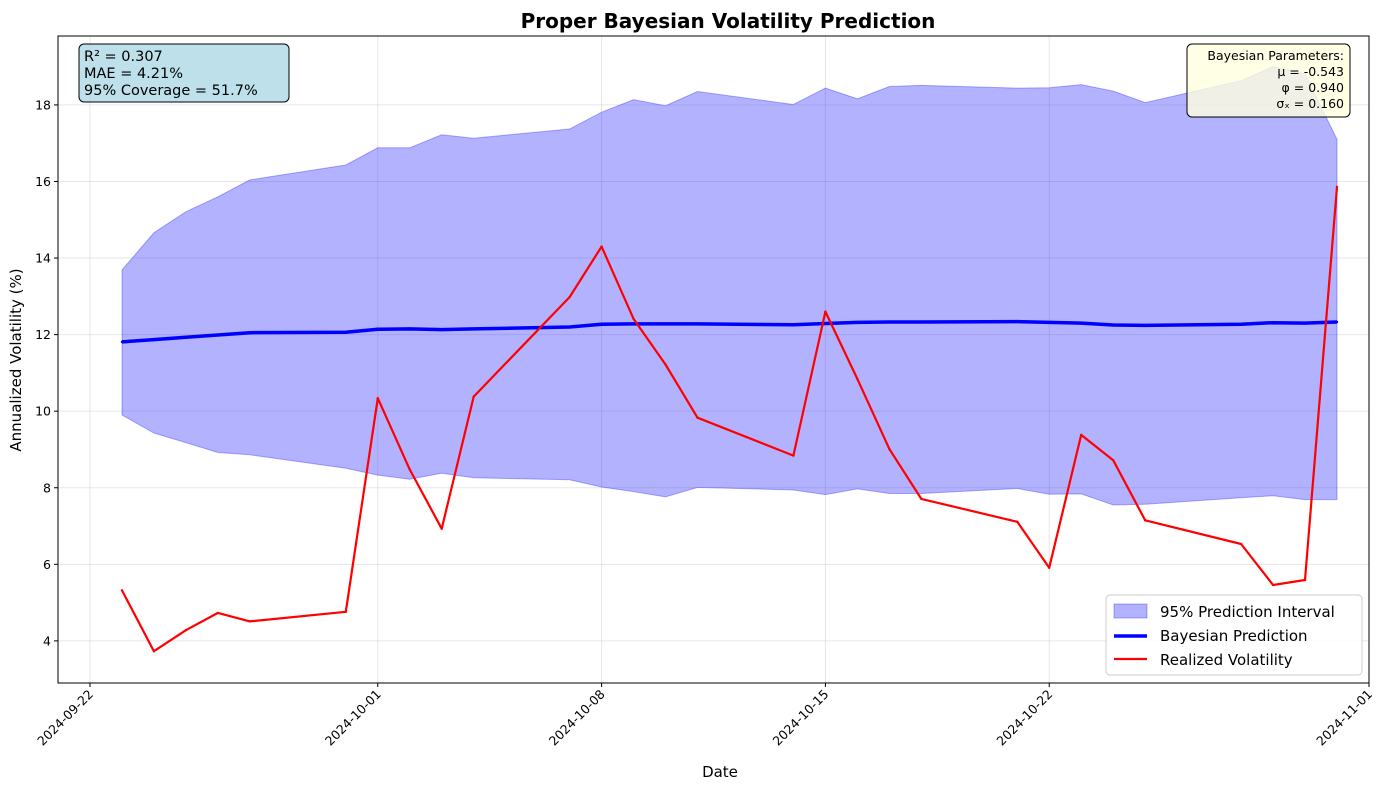 This screenshot has width=1385, height=790. Describe the element at coordinates (729, 332) in the screenshot. I see `bayesian-prediction-points` at that location.